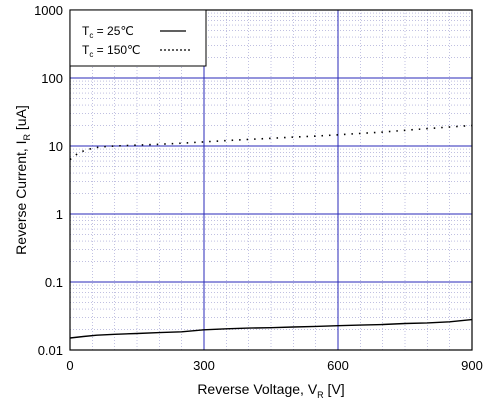 This screenshot has width=489, height=409. I want to click on x-tick-label: 0, so click(69, 365).